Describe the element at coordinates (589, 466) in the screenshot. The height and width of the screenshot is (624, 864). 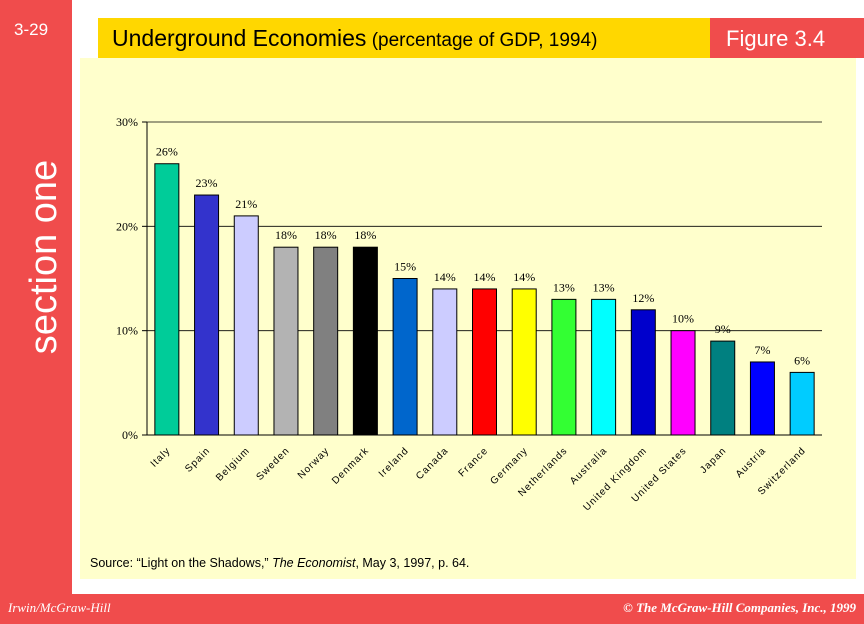
I see `x-tick-label: Australia` at that location.